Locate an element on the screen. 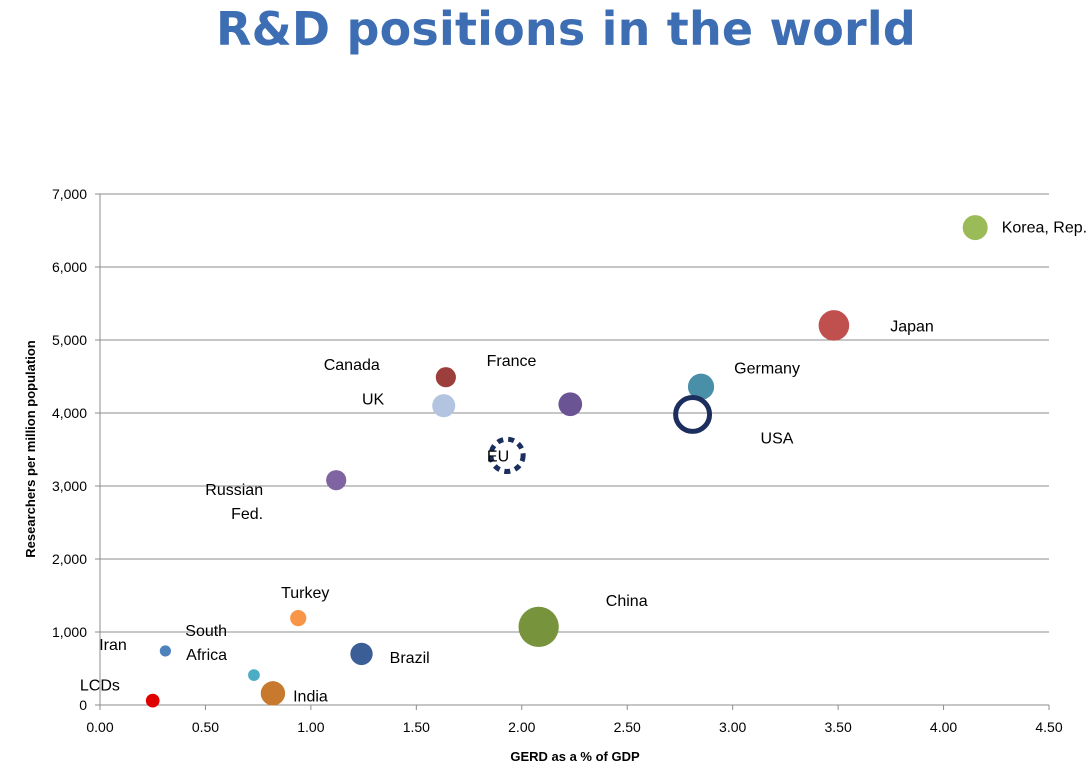 The height and width of the screenshot is (771, 1091). label-japan: Japan is located at coordinates (912, 326).